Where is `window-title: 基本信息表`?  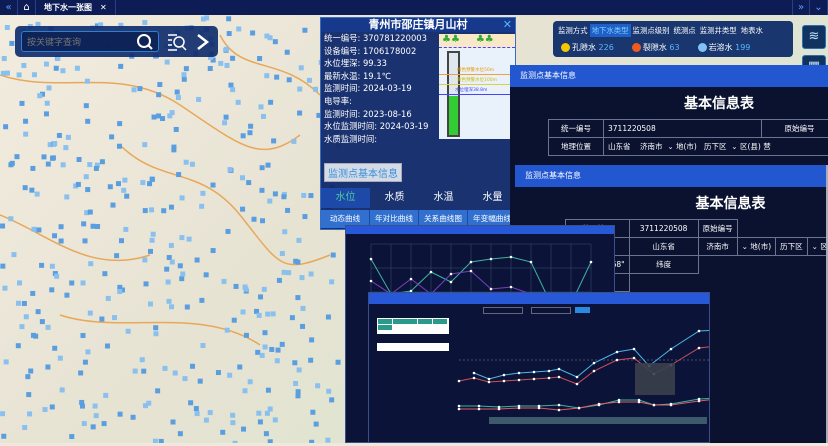 window-title: 基本信息表 is located at coordinates (730, 203).